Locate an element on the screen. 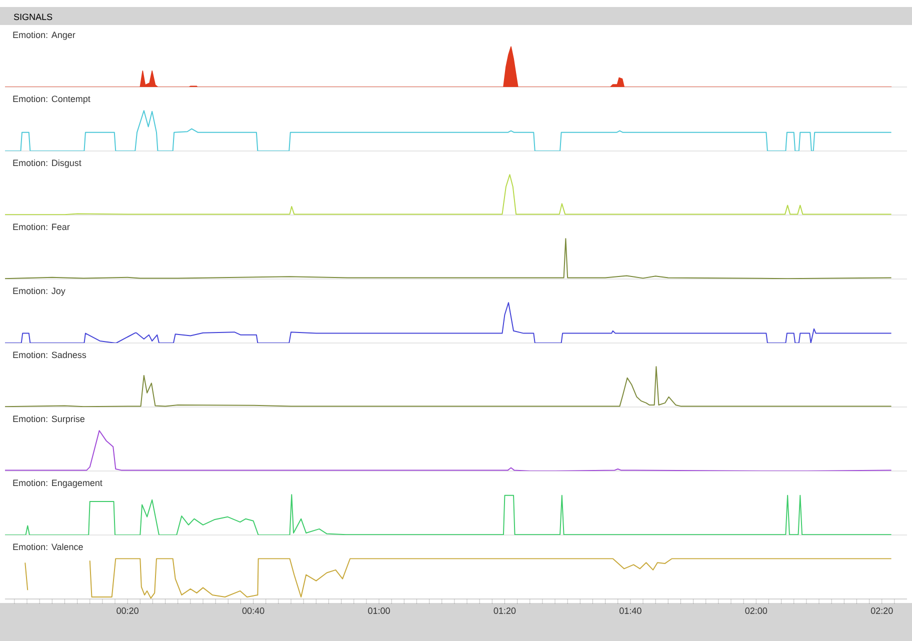 This screenshot has height=641, width=912. chart-title: Emotion: Fear is located at coordinates (41, 226).